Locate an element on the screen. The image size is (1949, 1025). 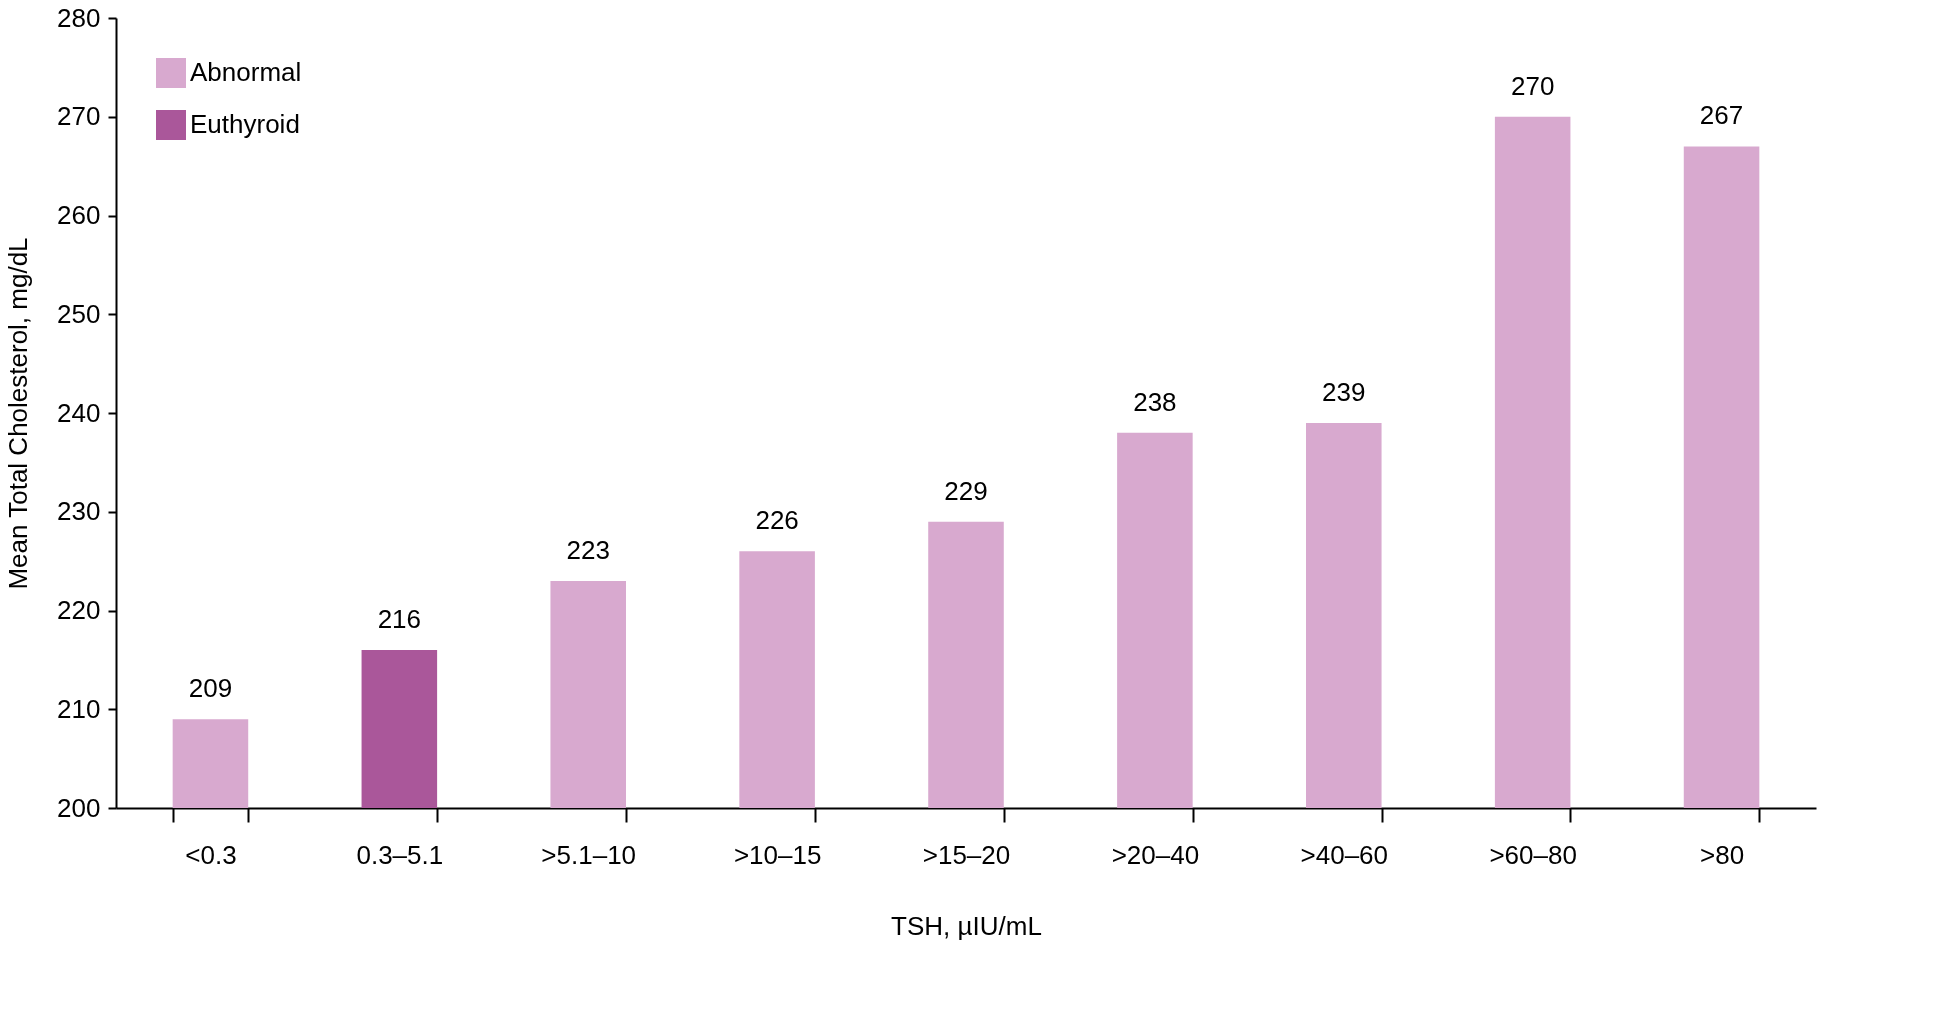
data-label: 270 is located at coordinates (1532, 85).